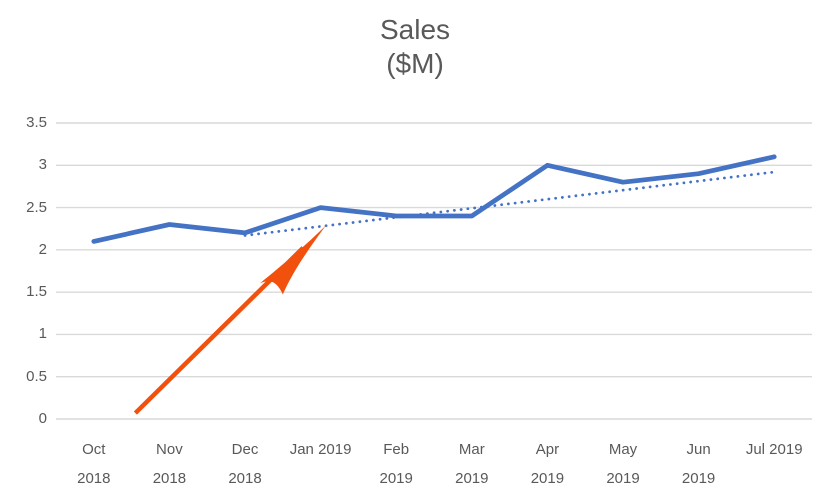  Describe the element at coordinates (36, 292) in the screenshot. I see `y-tick-label: 1.5` at that location.